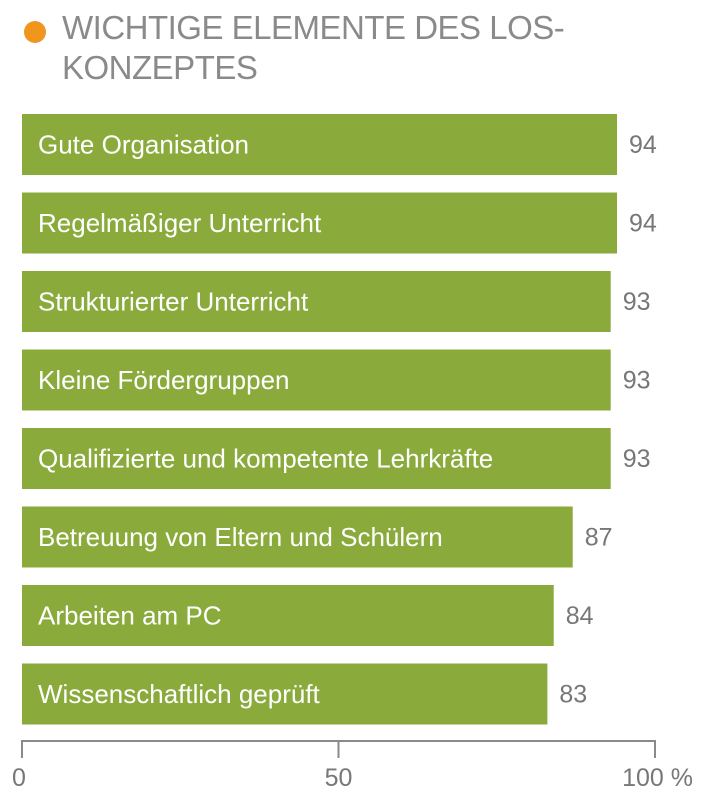 Image resolution: width=703 pixels, height=800 pixels. Describe the element at coordinates (130, 616) in the screenshot. I see `bar-category-label: Arbeiten am PC` at that location.